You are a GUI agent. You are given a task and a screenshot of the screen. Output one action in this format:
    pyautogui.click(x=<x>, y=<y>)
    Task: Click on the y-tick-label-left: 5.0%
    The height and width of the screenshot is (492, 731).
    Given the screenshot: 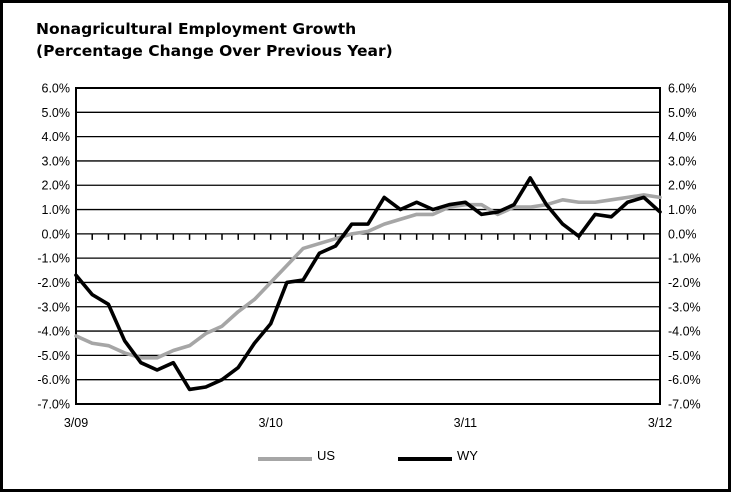 What is the action you would take?
    pyautogui.click(x=56, y=113)
    